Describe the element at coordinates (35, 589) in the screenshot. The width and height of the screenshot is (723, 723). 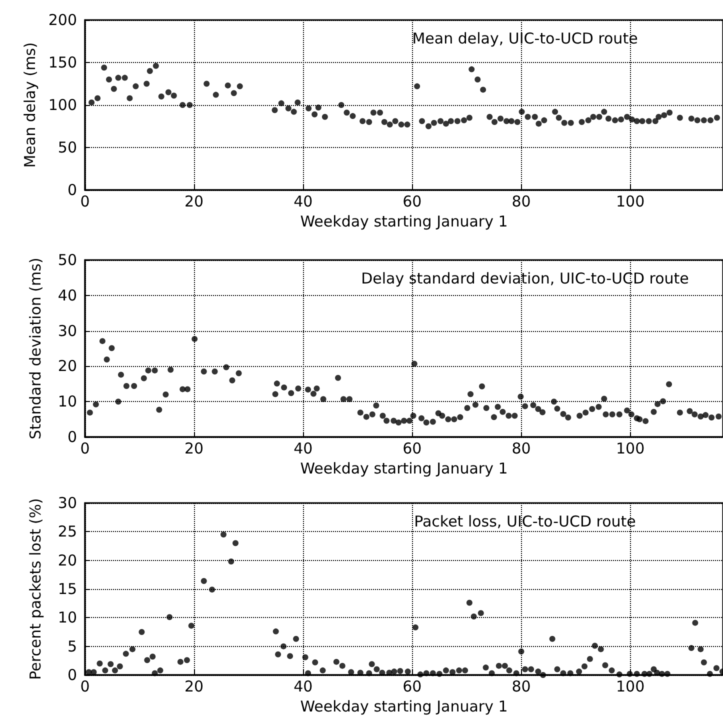
I see `y-axis-title: Percent packets lost (%)` at that location.